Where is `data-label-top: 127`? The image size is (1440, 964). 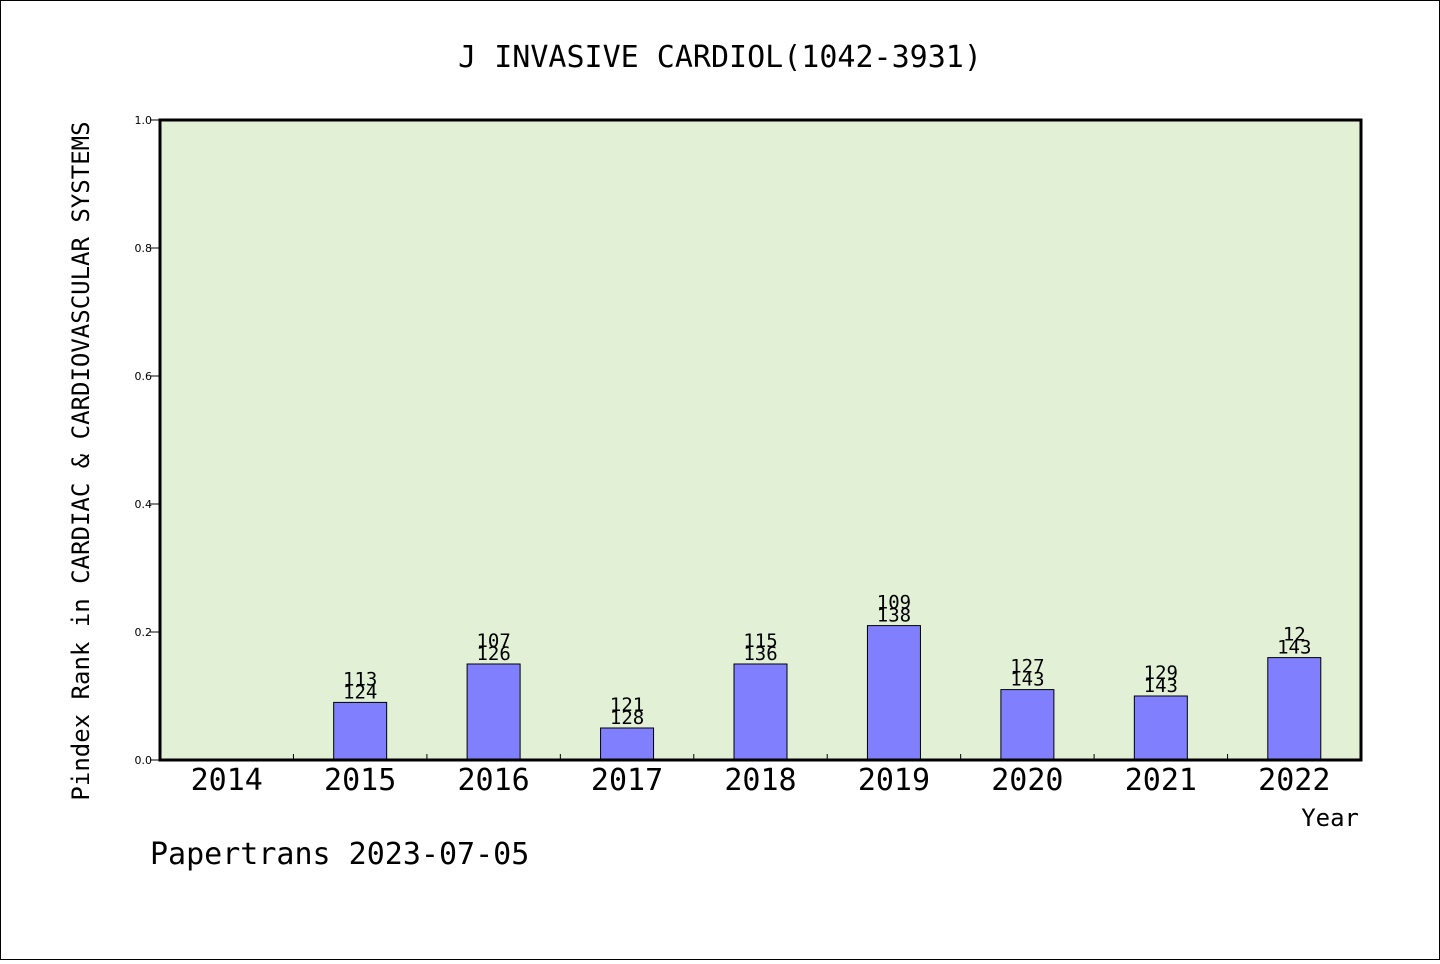
data-label-top: 127 is located at coordinates (1027, 667).